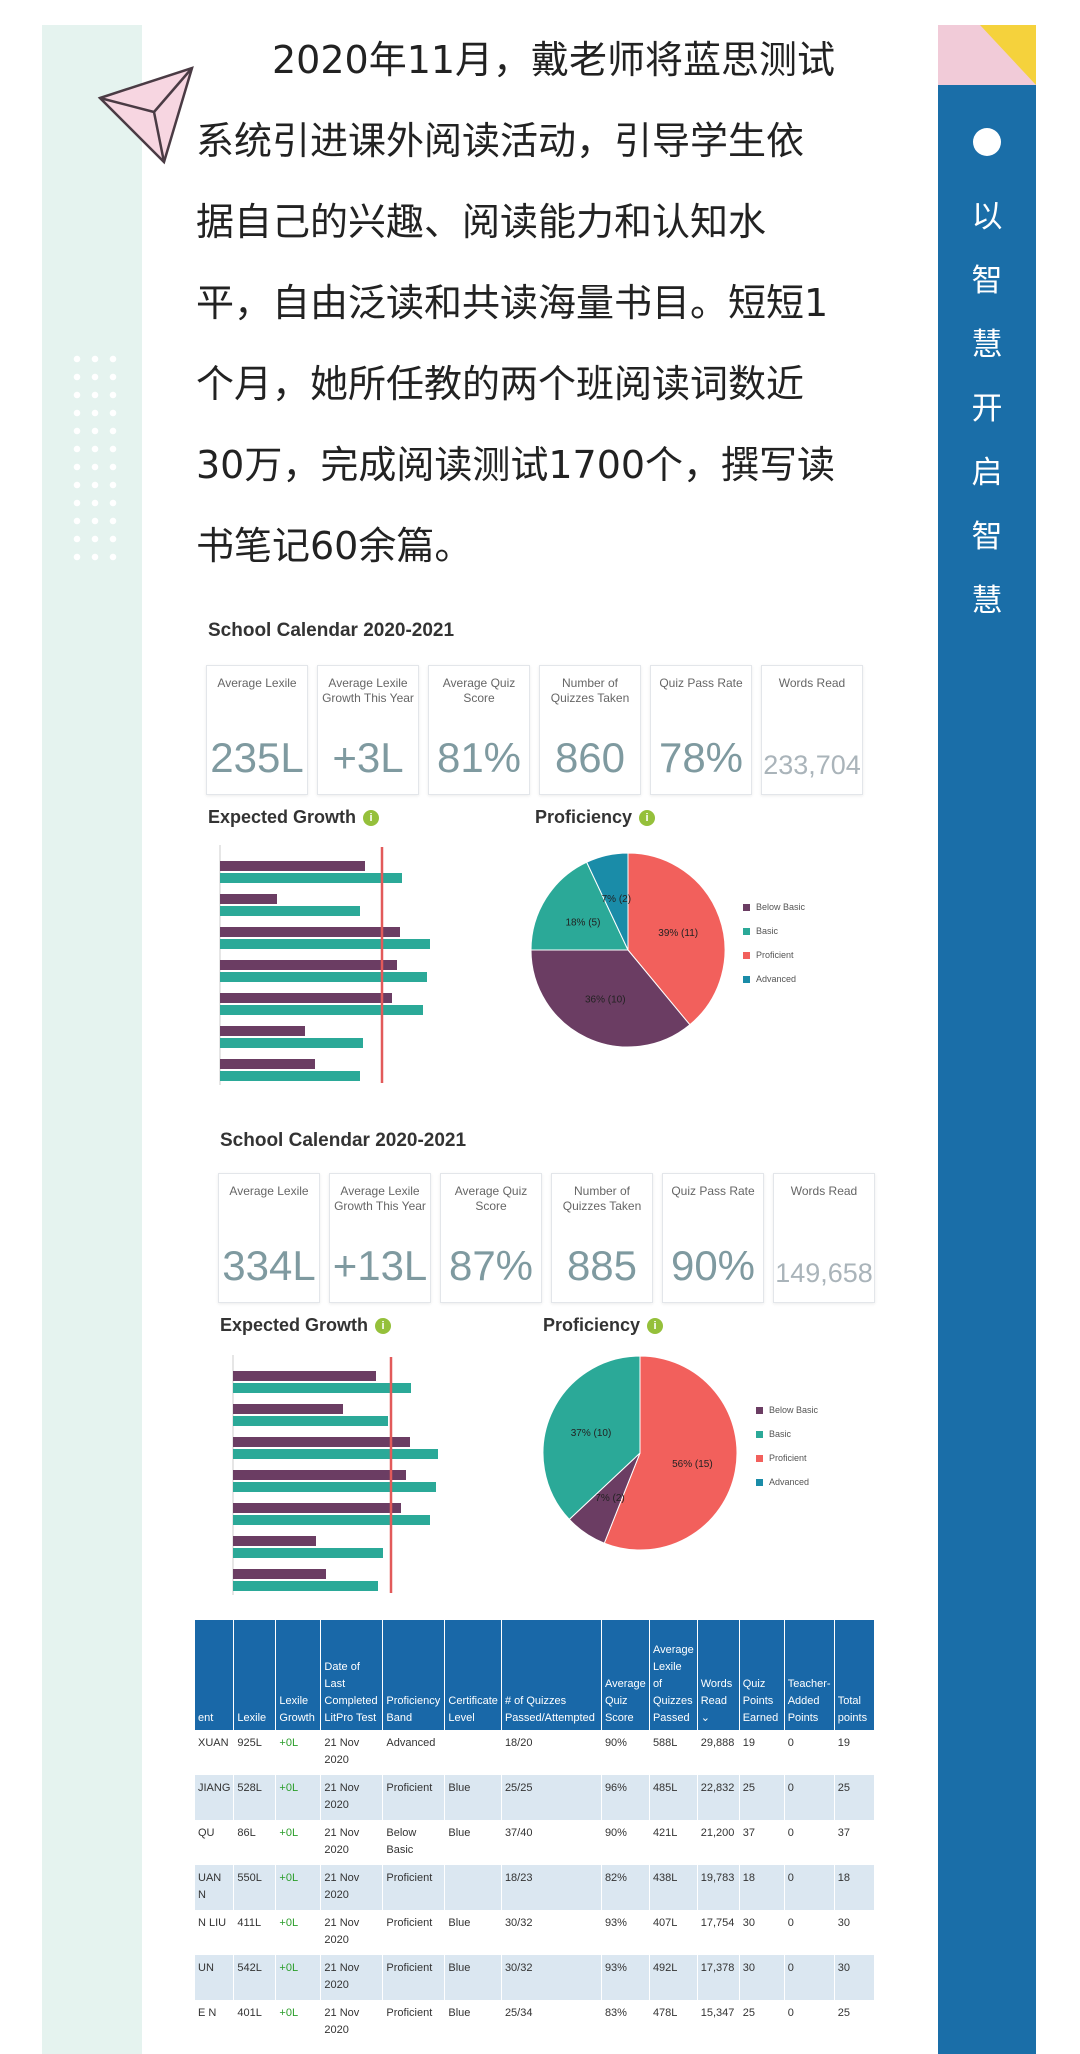  Describe the element at coordinates (215, 2022) in the screenshot. I see `table-cell: E N` at that location.